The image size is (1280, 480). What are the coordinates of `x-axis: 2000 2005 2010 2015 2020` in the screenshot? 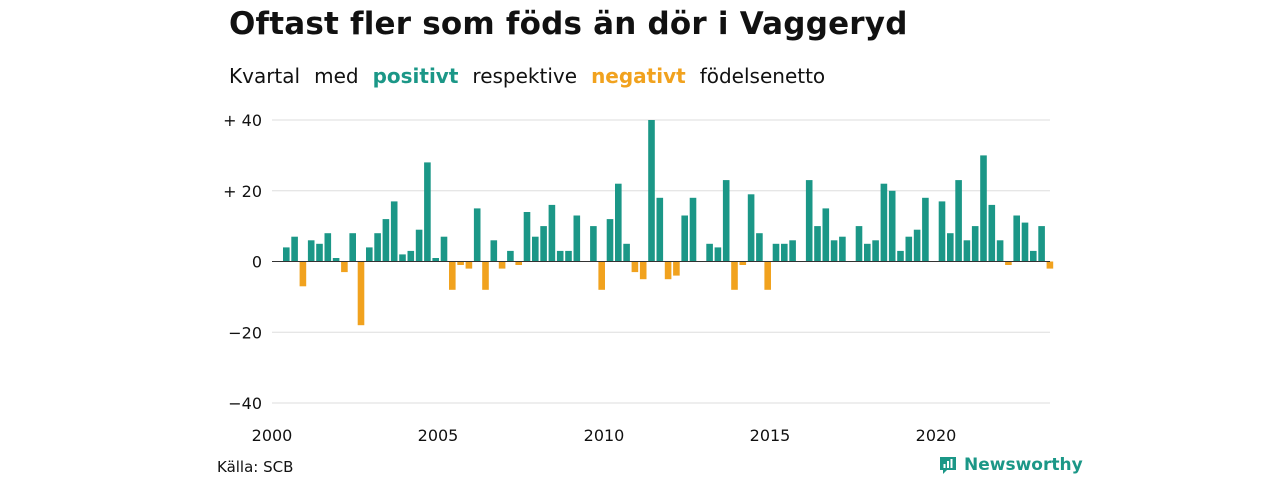 It's located at (604, 435).